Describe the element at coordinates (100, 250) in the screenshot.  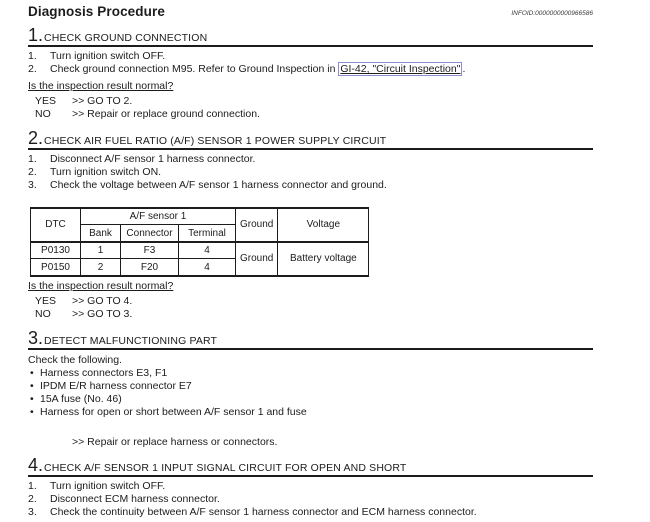
I see `cell-bank: 1` at that location.